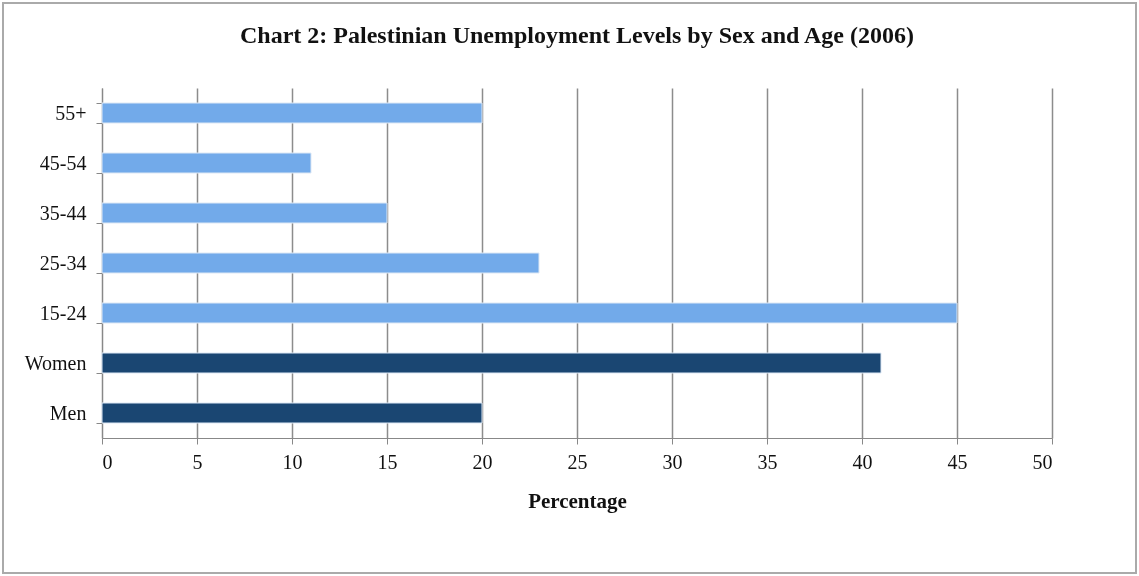  What do you see at coordinates (63, 312) in the screenshot?
I see `y-tick-label: 15-24` at bounding box center [63, 312].